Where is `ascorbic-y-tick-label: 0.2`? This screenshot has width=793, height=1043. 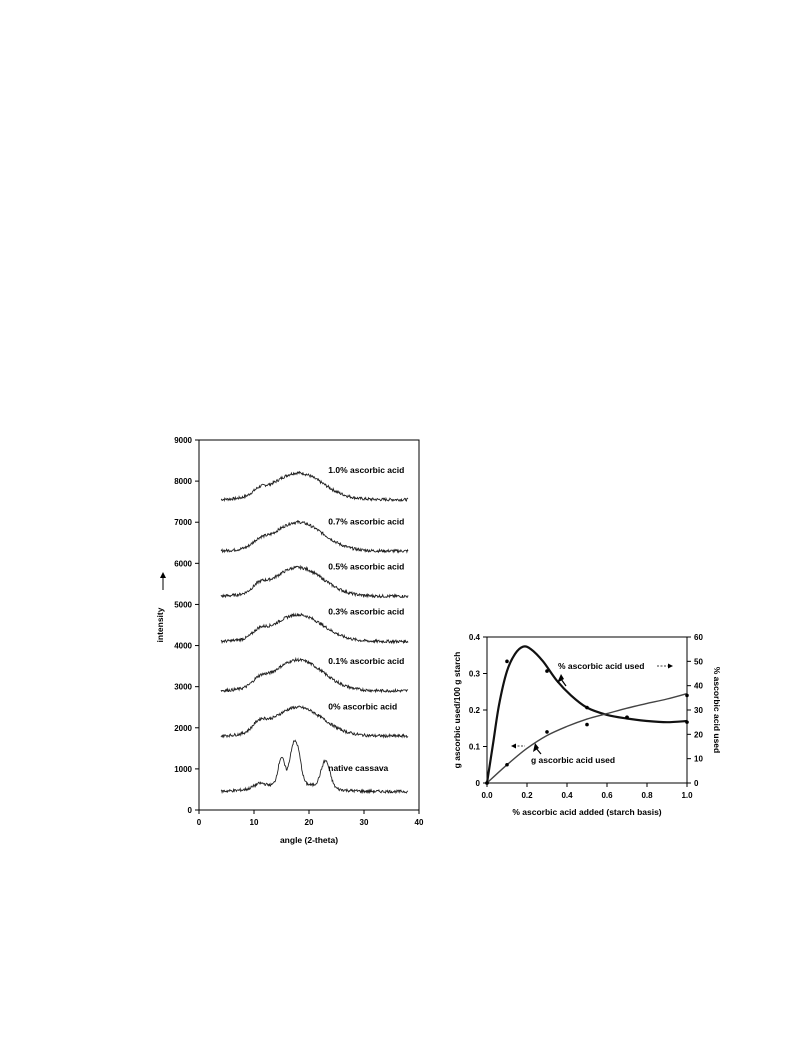
ascorbic-y-tick-label: 0.2 is located at coordinates (475, 710).